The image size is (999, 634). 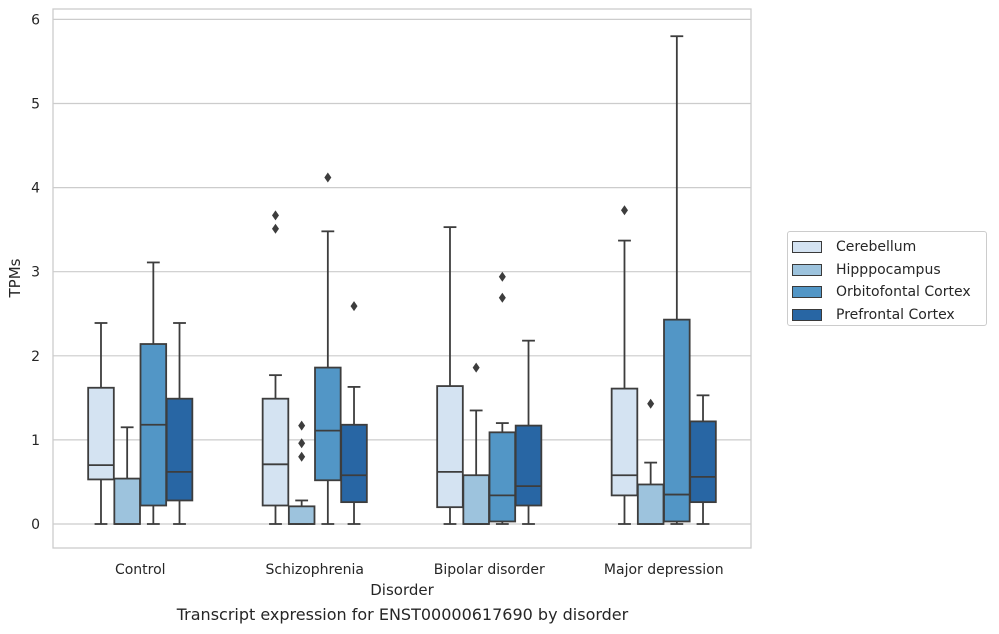 What do you see at coordinates (35, 357) in the screenshot?
I see `y-tick-label: 2` at bounding box center [35, 357].